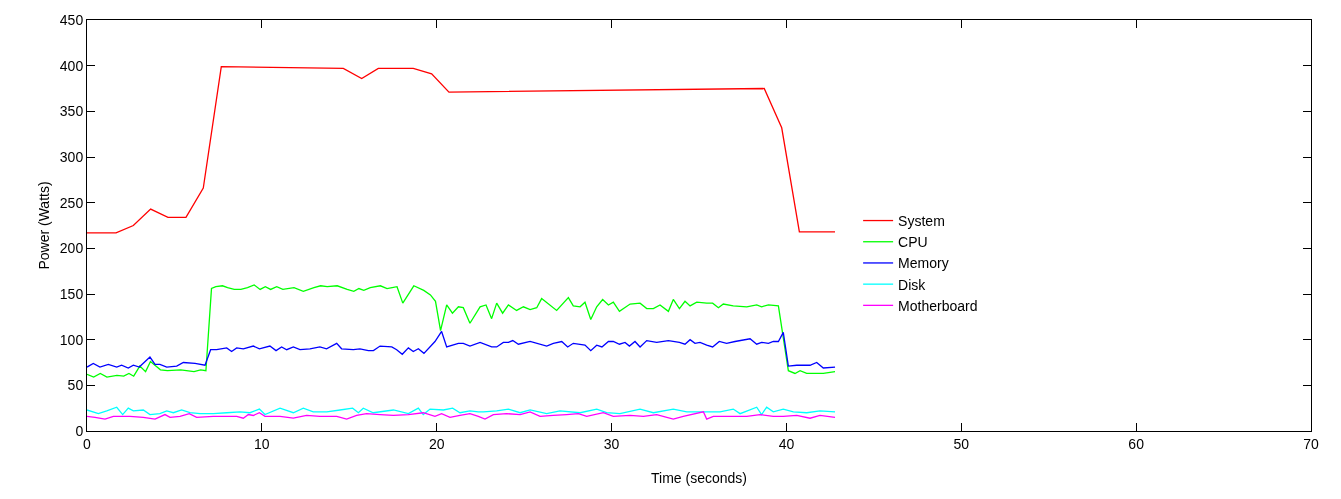 This screenshot has height=499, width=1341. Describe the element at coordinates (961, 443) in the screenshot. I see `x-tick-label: 50` at that location.